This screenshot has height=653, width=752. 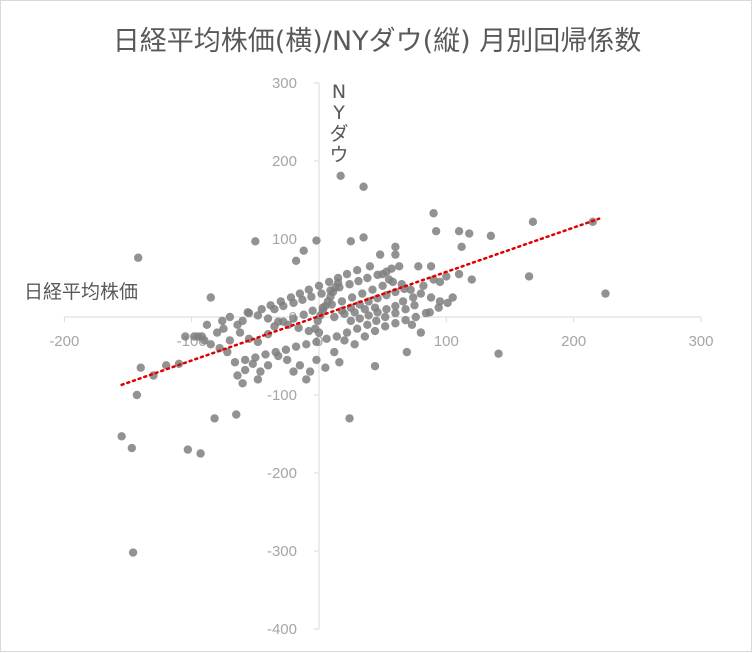 I want to click on y-tick-label: -100, so click(x=282, y=395).